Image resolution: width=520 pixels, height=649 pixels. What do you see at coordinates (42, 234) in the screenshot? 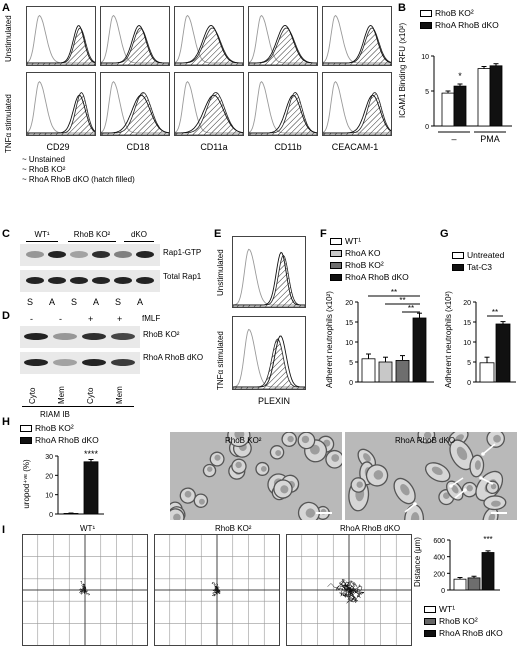
I see `panel-c-group-wt: WT¹` at bounding box center [42, 234].